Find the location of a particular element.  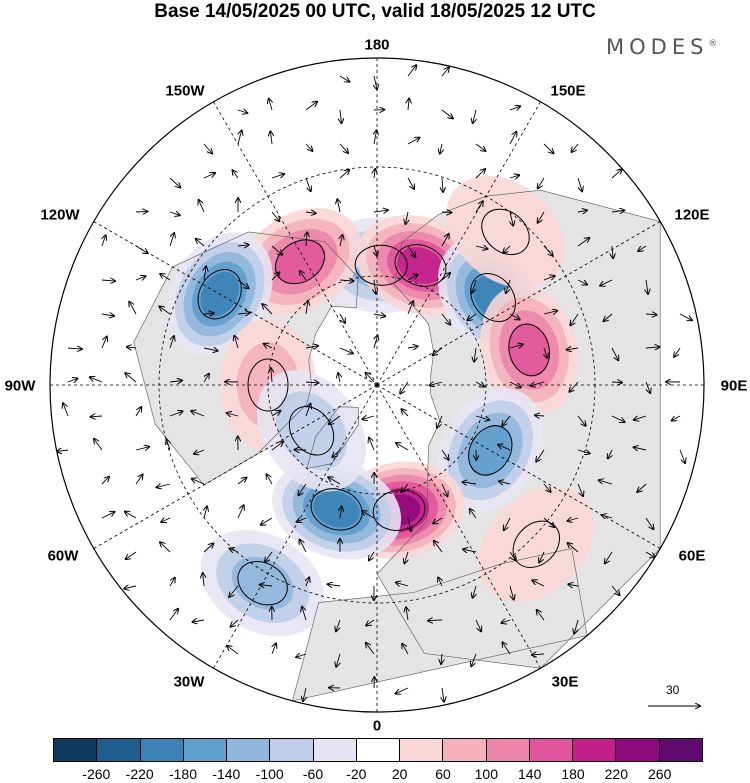

colorbar-tick-label: -180 is located at coordinates (183, 774).